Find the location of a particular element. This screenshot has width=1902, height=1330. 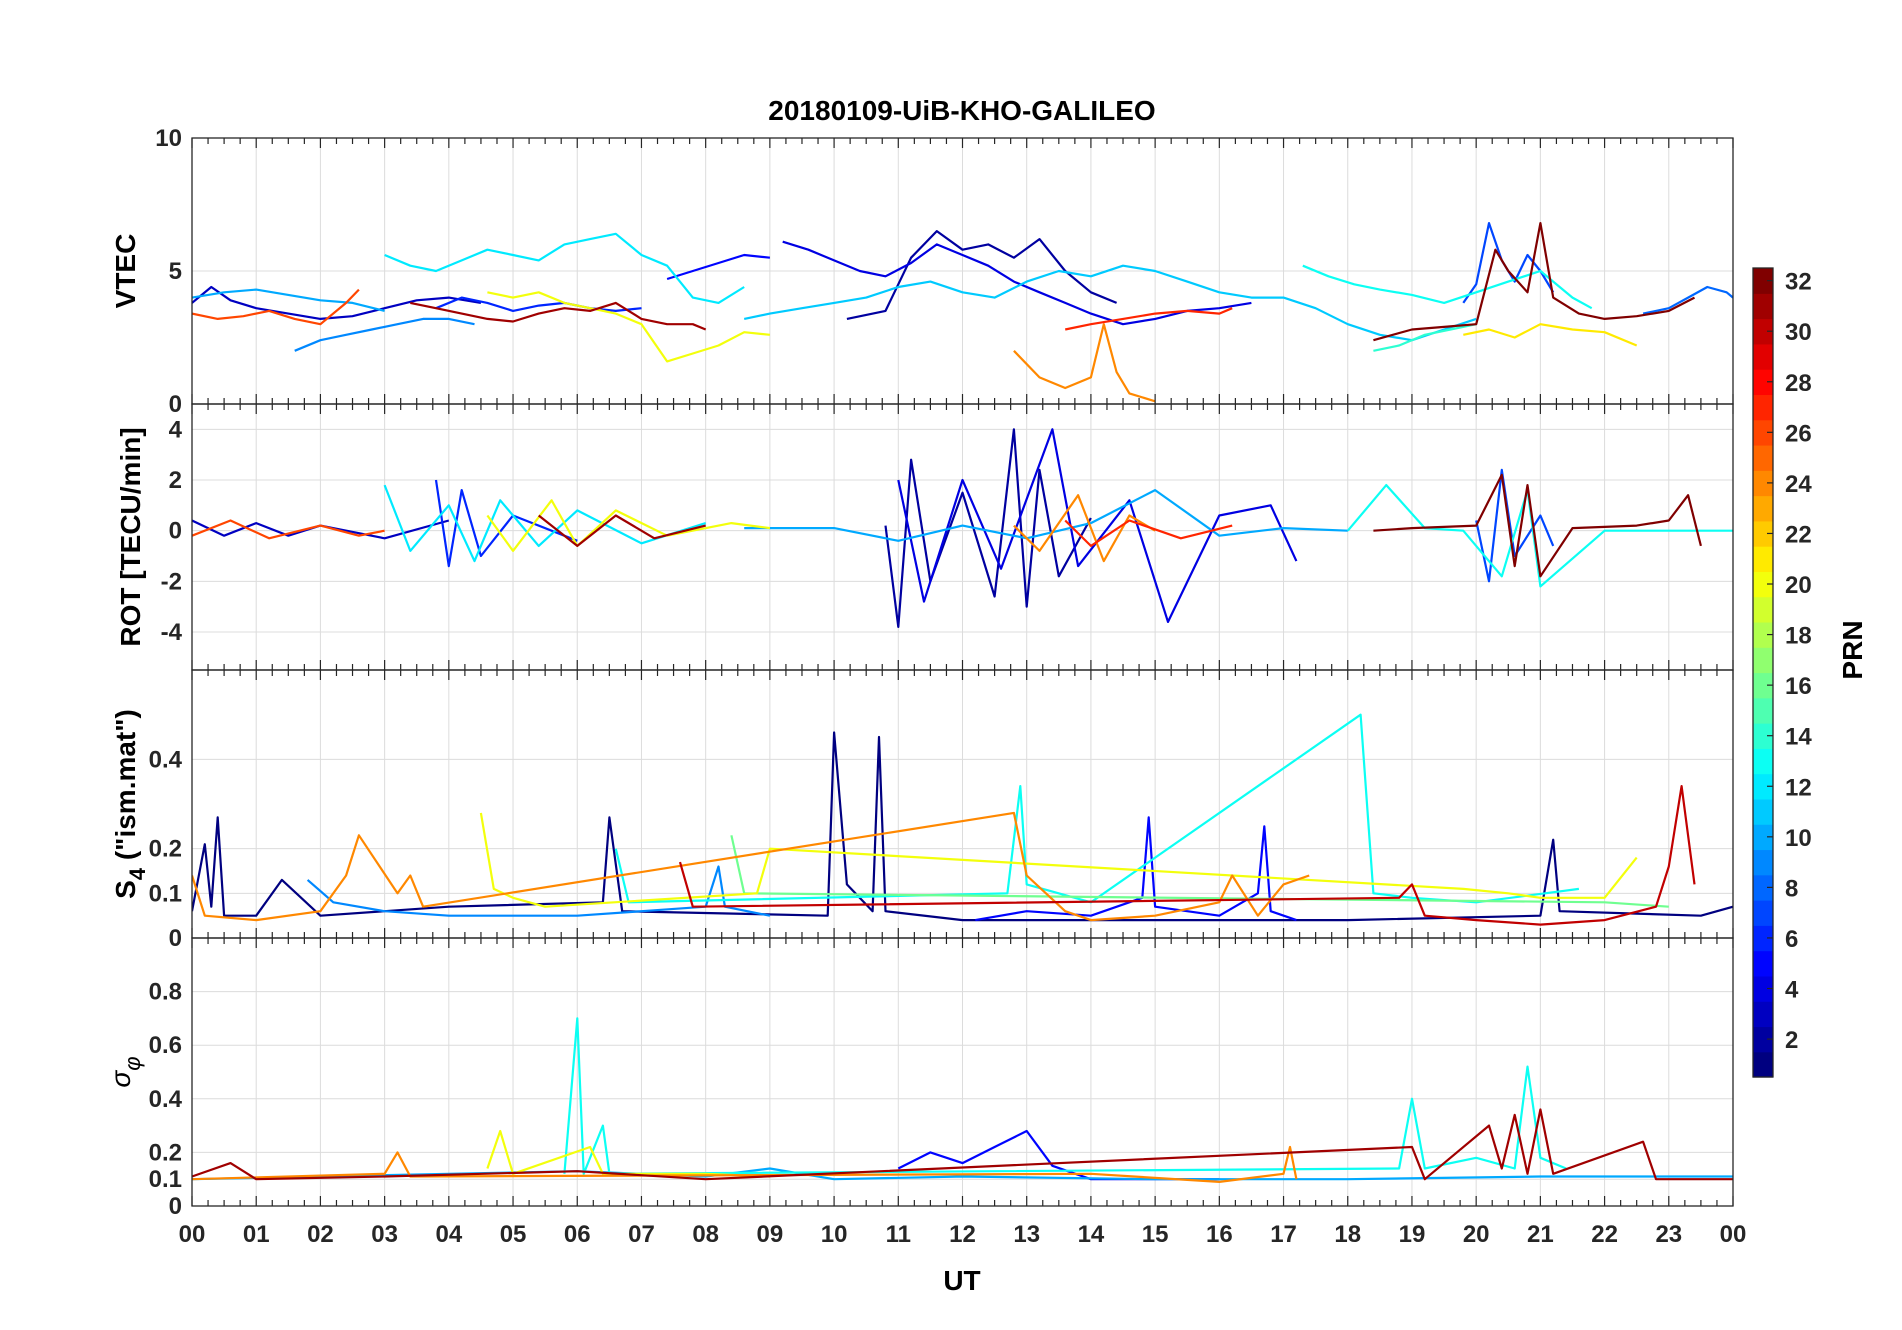

x-tick-label: 11 is located at coordinates (898, 1234).